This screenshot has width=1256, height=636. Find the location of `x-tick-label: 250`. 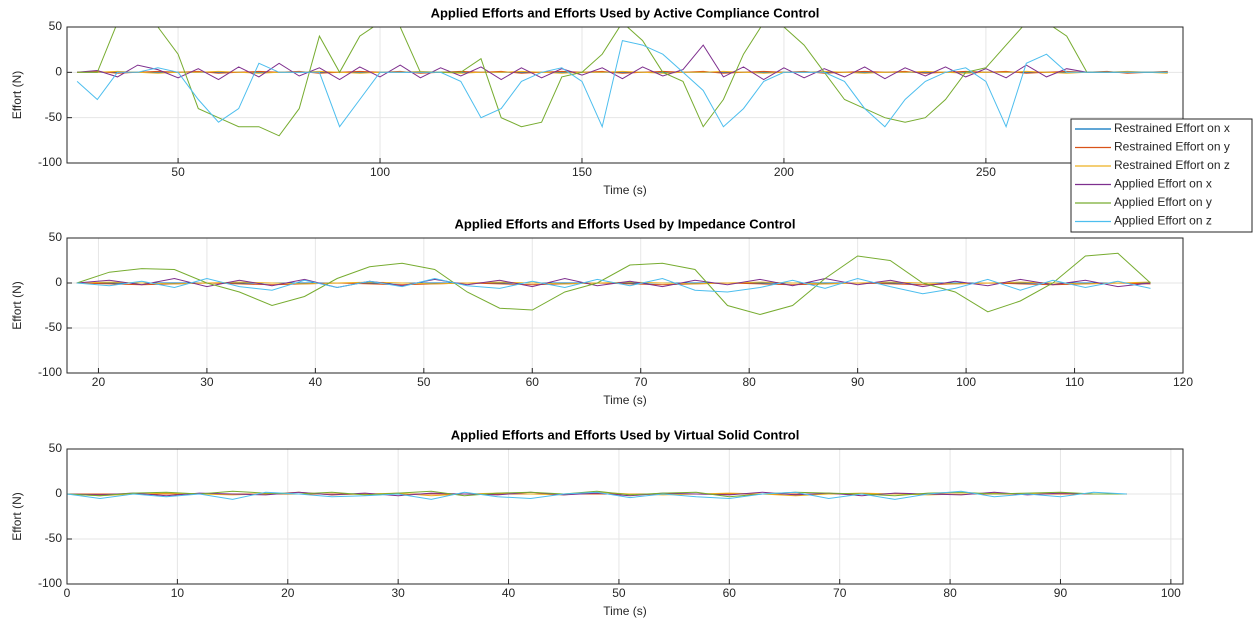

x-tick-label: 250 is located at coordinates (986, 172).